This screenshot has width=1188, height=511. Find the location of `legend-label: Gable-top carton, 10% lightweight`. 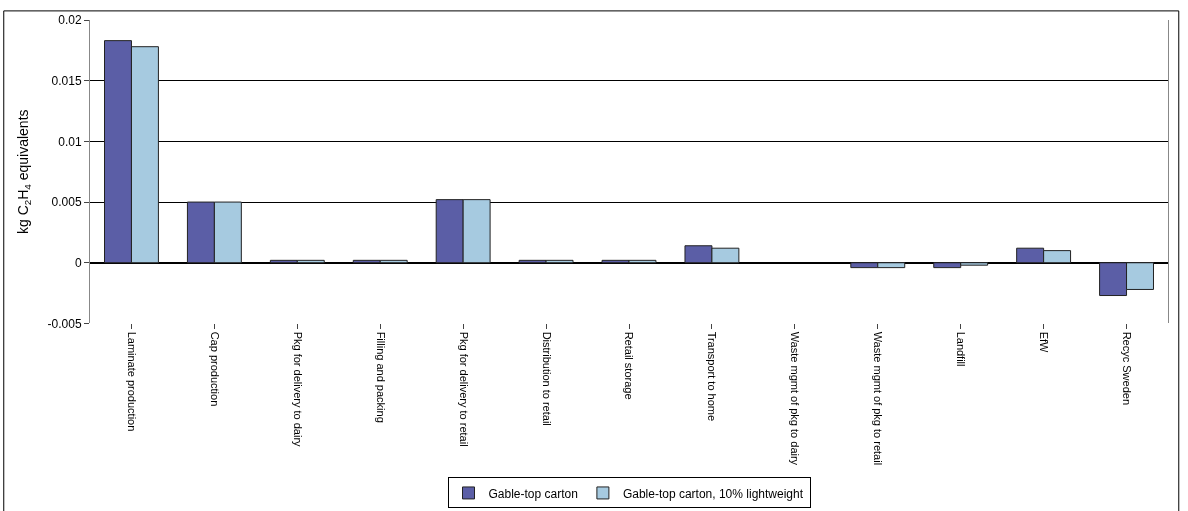

legend-label: Gable-top carton, 10% lightweight is located at coordinates (713, 493).